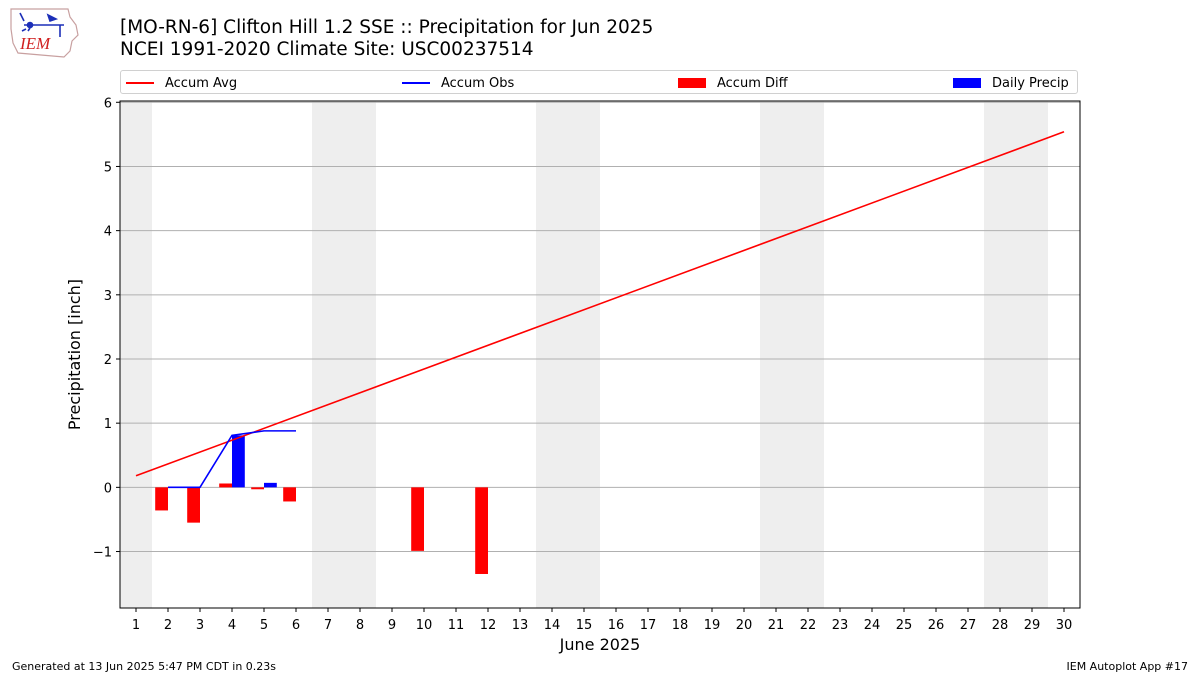  Describe the element at coordinates (680, 625) in the screenshot. I see `x-tick-label: 18` at that location.